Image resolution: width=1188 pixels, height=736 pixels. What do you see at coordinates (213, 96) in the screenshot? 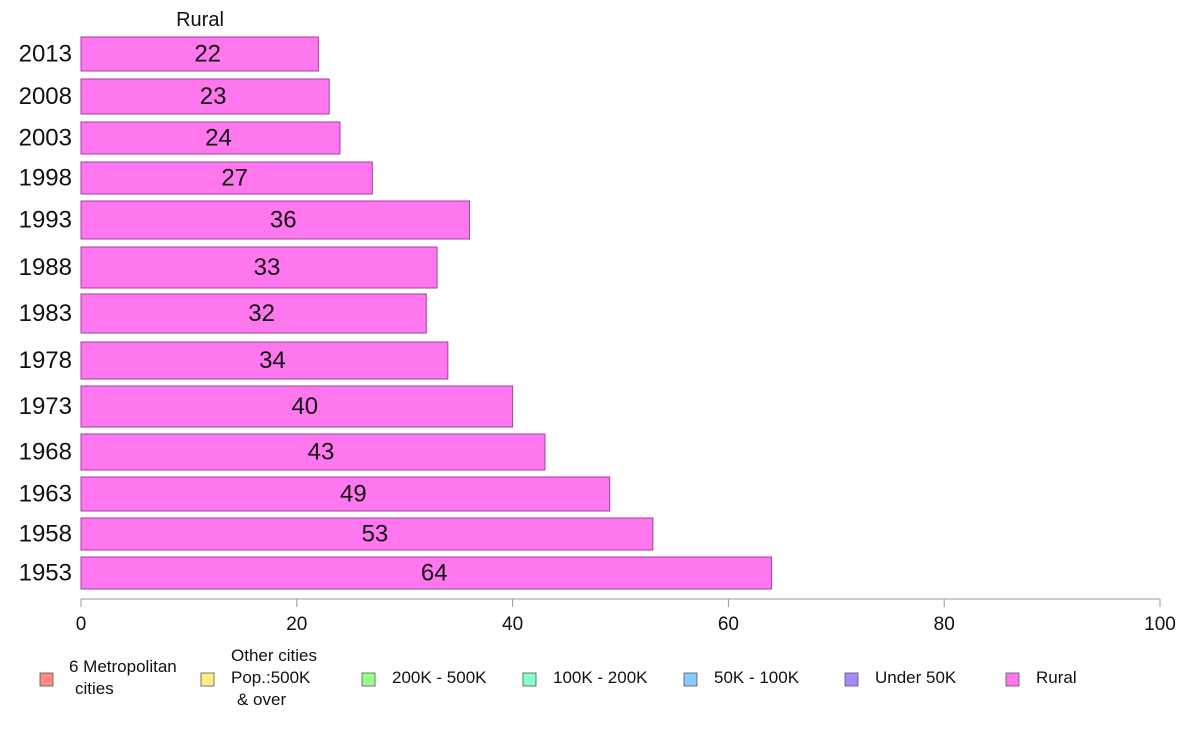
I see `bar-value-label-2008: 23` at bounding box center [213, 96].